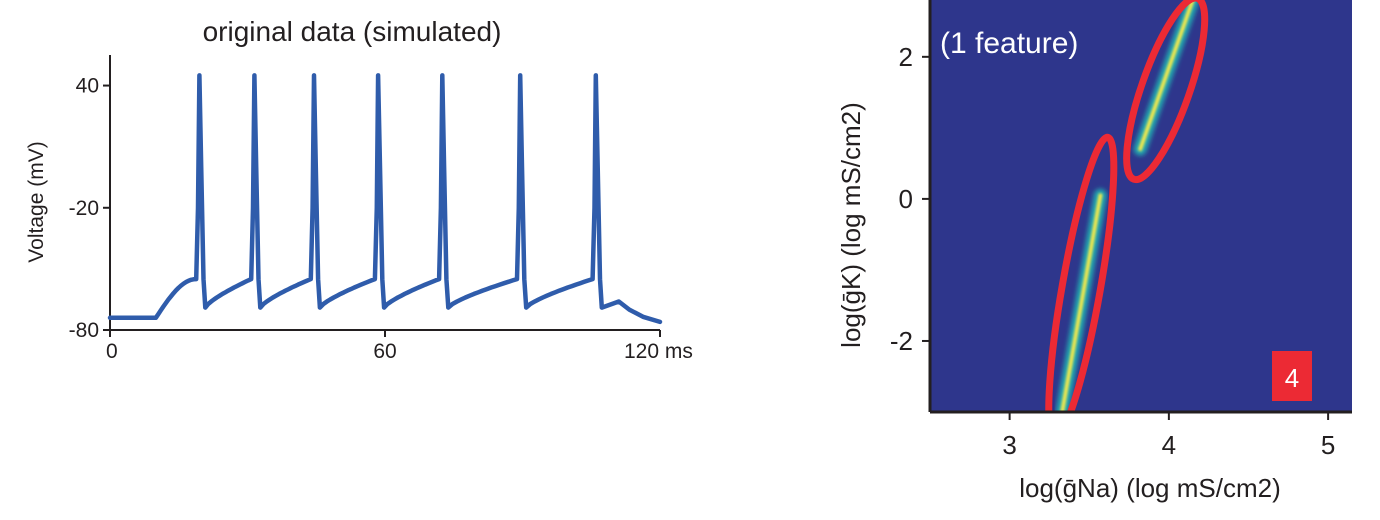  What do you see at coordinates (1150, 488) in the screenshot?
I see `heatmap-x-axis-label: log(ḡNa) (log mS/cm2)` at bounding box center [1150, 488].